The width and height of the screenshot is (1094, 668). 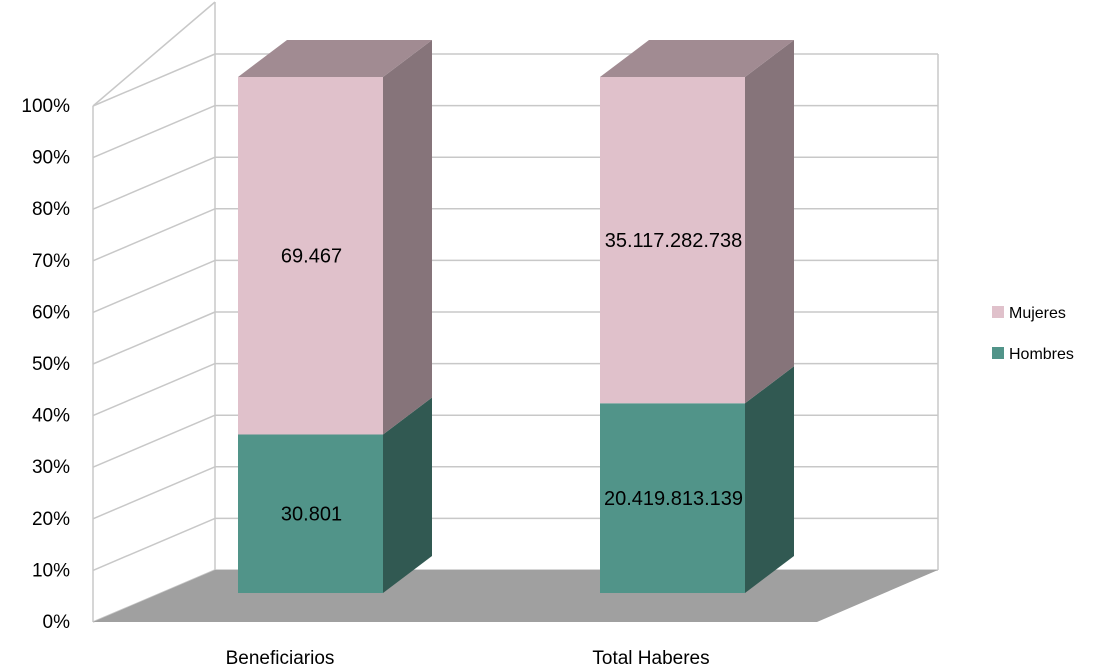 I want to click on y-tick-label: 100%, so click(x=45, y=106).